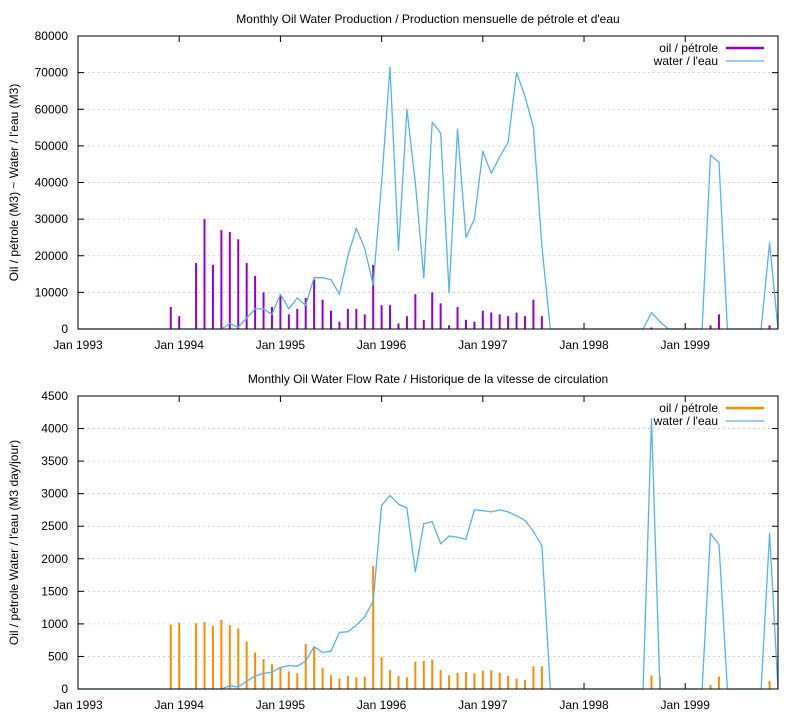 This screenshot has height=720, width=806. What do you see at coordinates (54, 429) in the screenshot?
I see `y-tick-label: 4000` at bounding box center [54, 429].